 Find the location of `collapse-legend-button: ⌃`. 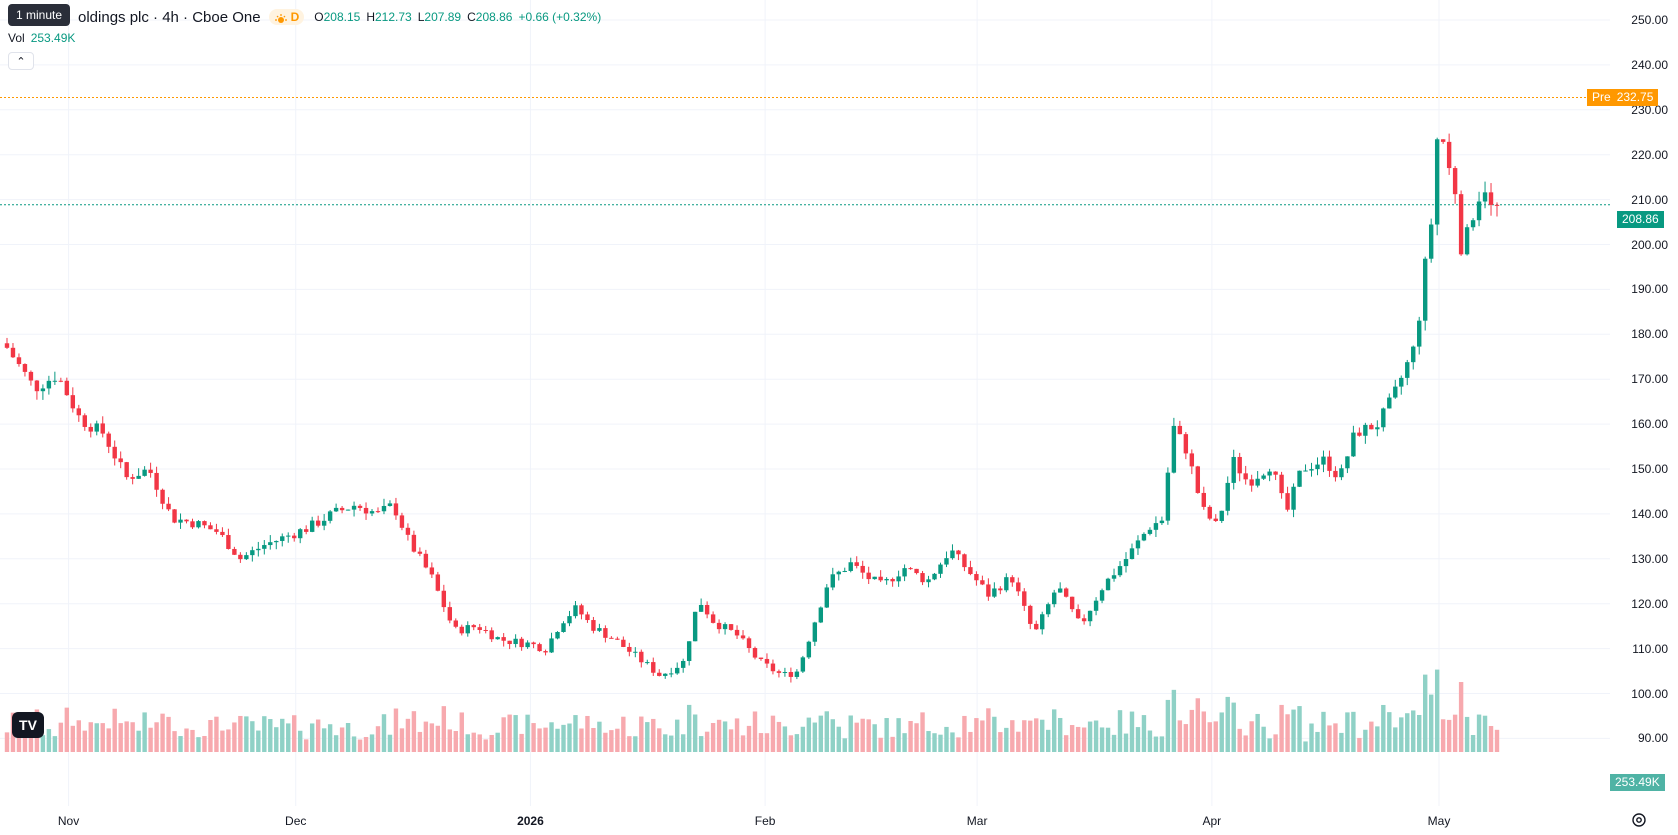

collapse-legend-button: ⌃ is located at coordinates (21, 61).